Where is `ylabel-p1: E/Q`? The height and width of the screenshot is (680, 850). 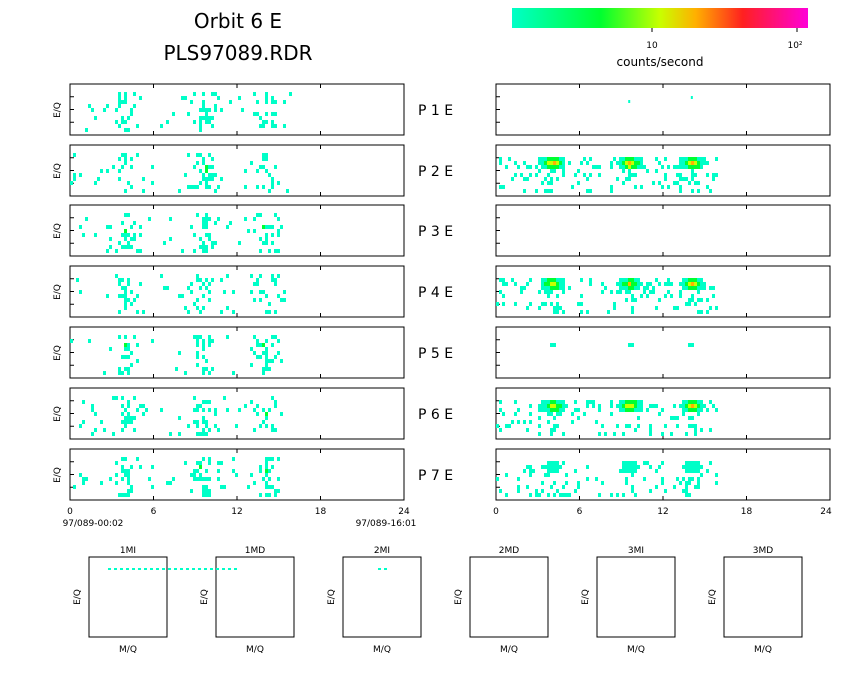
ylabel-p1: E/Q is located at coordinates (58, 110).